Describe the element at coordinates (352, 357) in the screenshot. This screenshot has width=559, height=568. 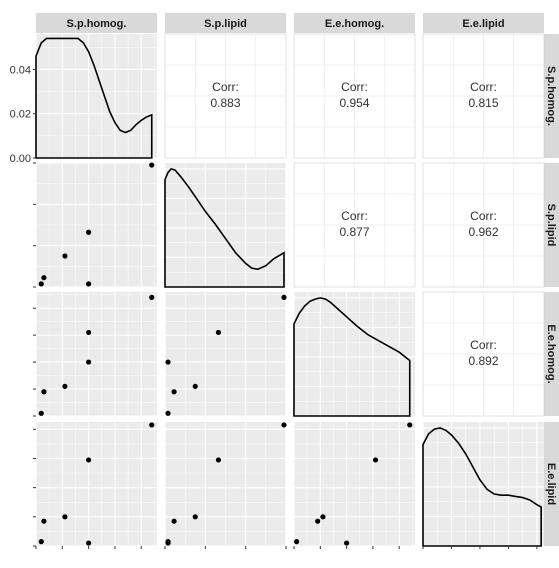
I see `density-curve-e-e-homog` at that location.